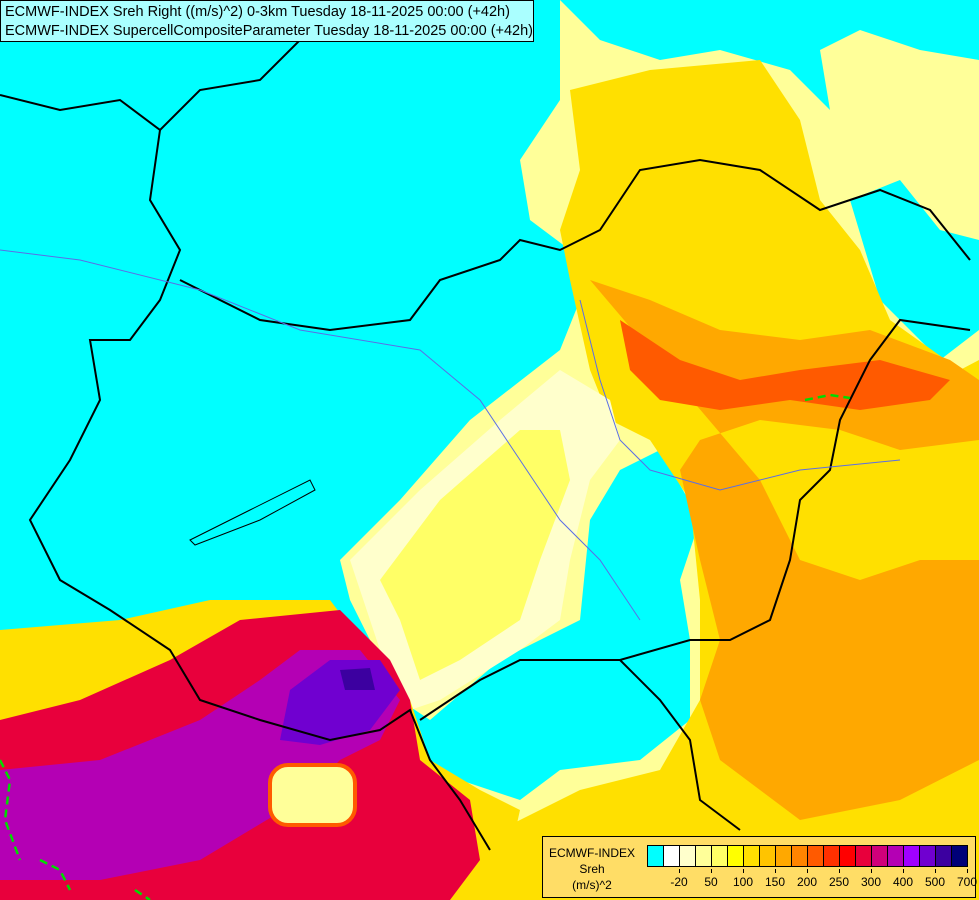 The height and width of the screenshot is (900, 979). Describe the element at coordinates (785, 365) in the screenshot. I see `sreh-field-east-red` at that location.